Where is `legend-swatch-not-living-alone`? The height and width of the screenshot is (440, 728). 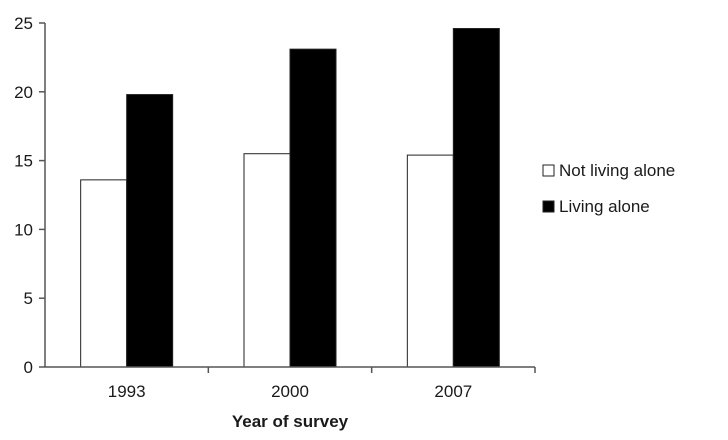
legend-swatch-not-living-alone is located at coordinates (548, 170).